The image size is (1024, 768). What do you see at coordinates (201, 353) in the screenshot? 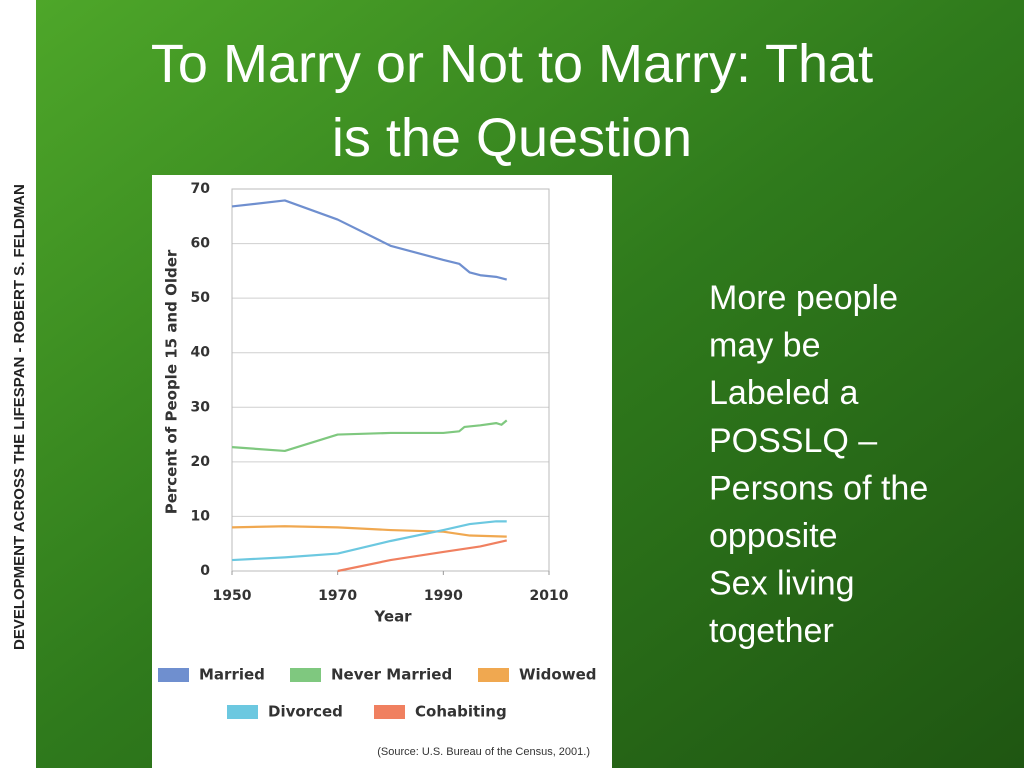
I see `y-tick-label: 40` at bounding box center [201, 353].